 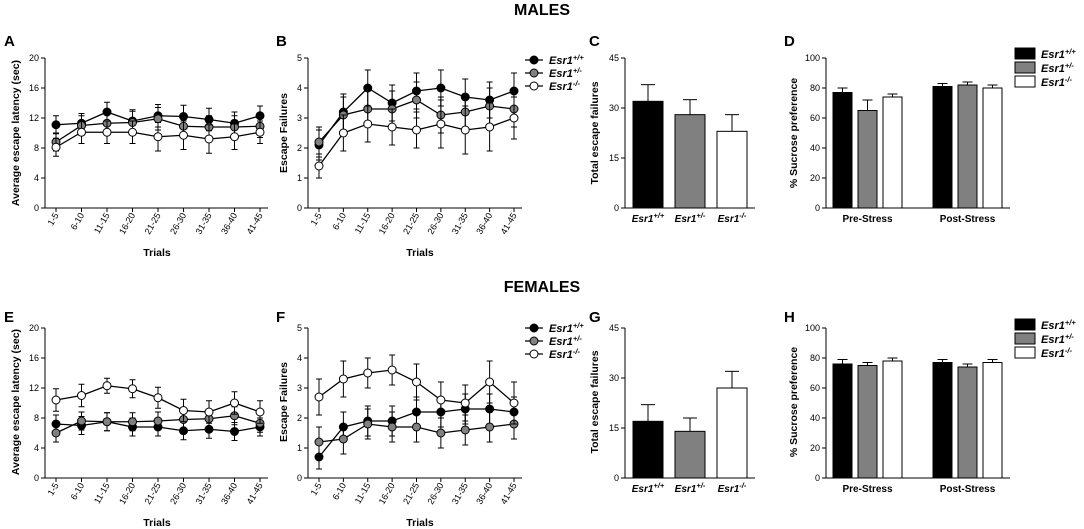 What do you see at coordinates (299, 118) in the screenshot?
I see `y-tick-label: 3` at bounding box center [299, 118].